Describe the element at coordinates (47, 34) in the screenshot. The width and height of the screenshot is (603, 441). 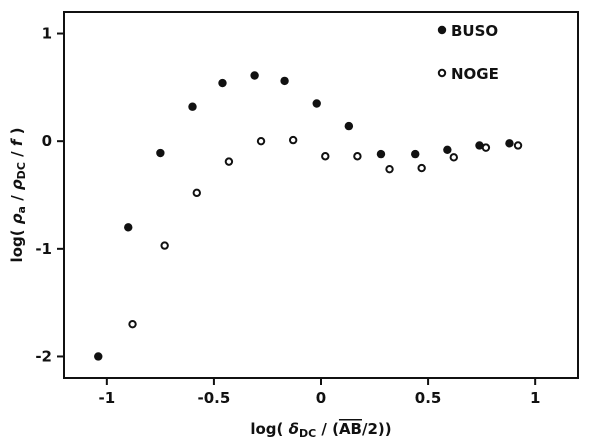
I see `y-tick-label: 1` at that location.